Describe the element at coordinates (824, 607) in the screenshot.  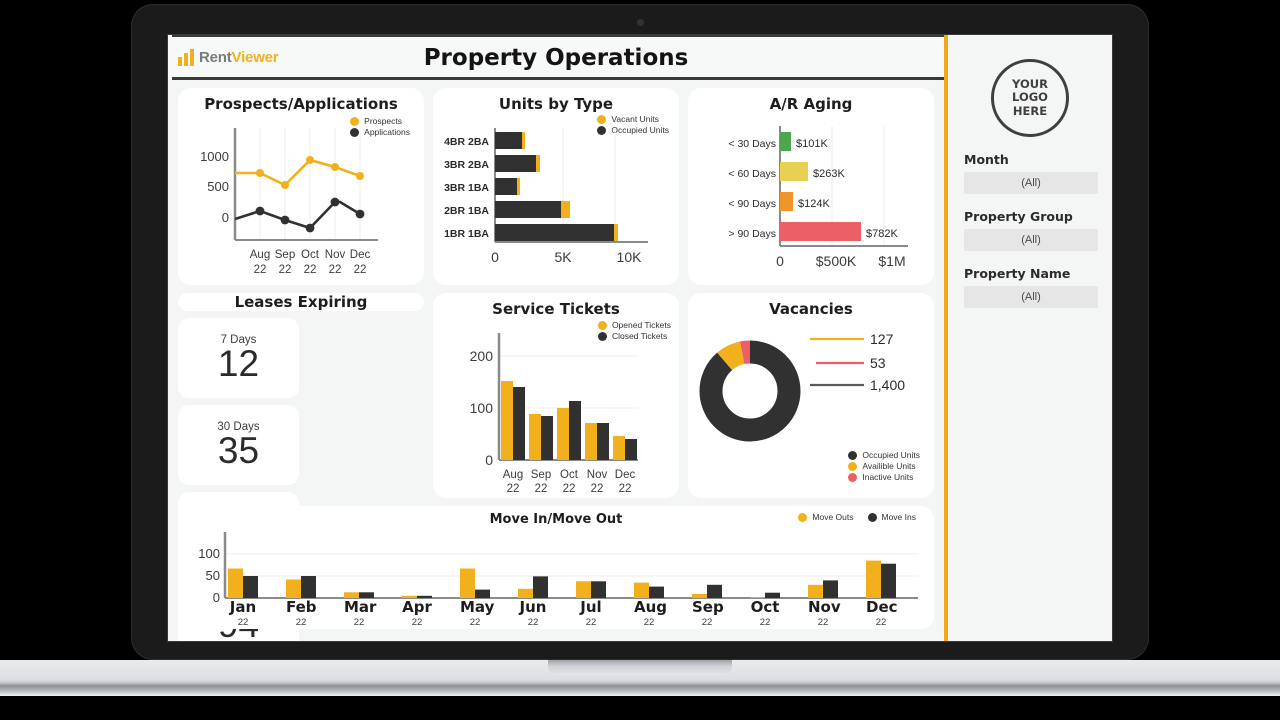
I see `axis-tick-label: Nov` at that location.